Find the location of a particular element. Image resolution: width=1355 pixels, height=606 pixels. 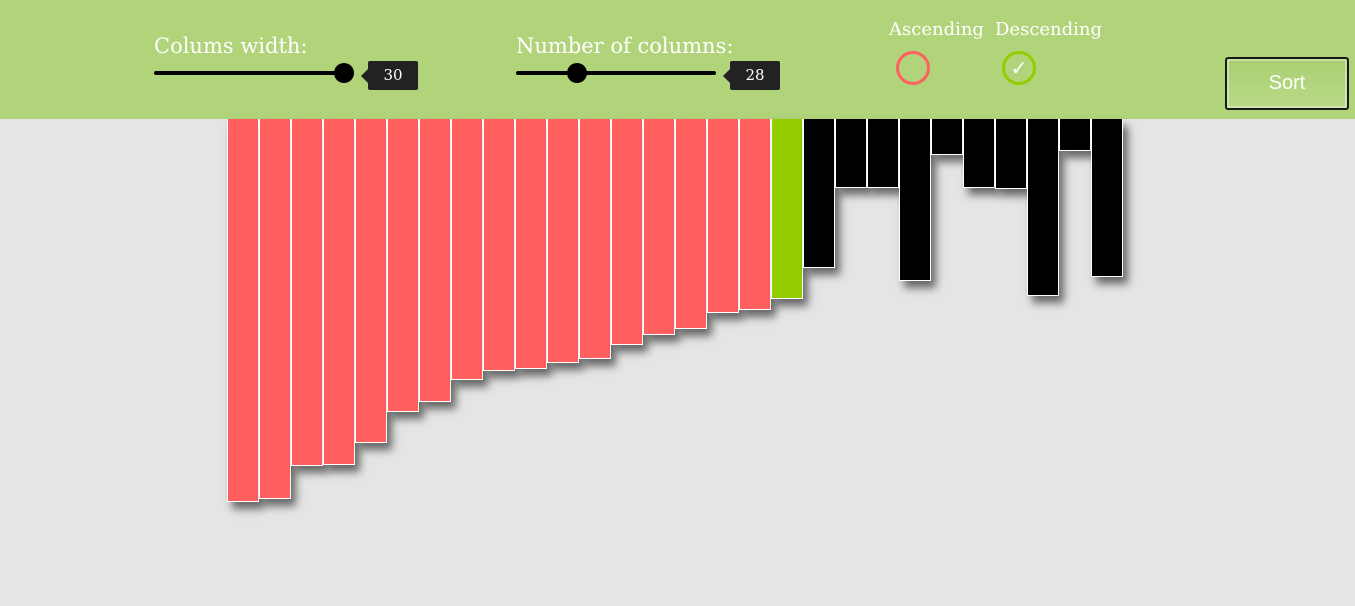

column-width-value: 30 is located at coordinates (389, 75).